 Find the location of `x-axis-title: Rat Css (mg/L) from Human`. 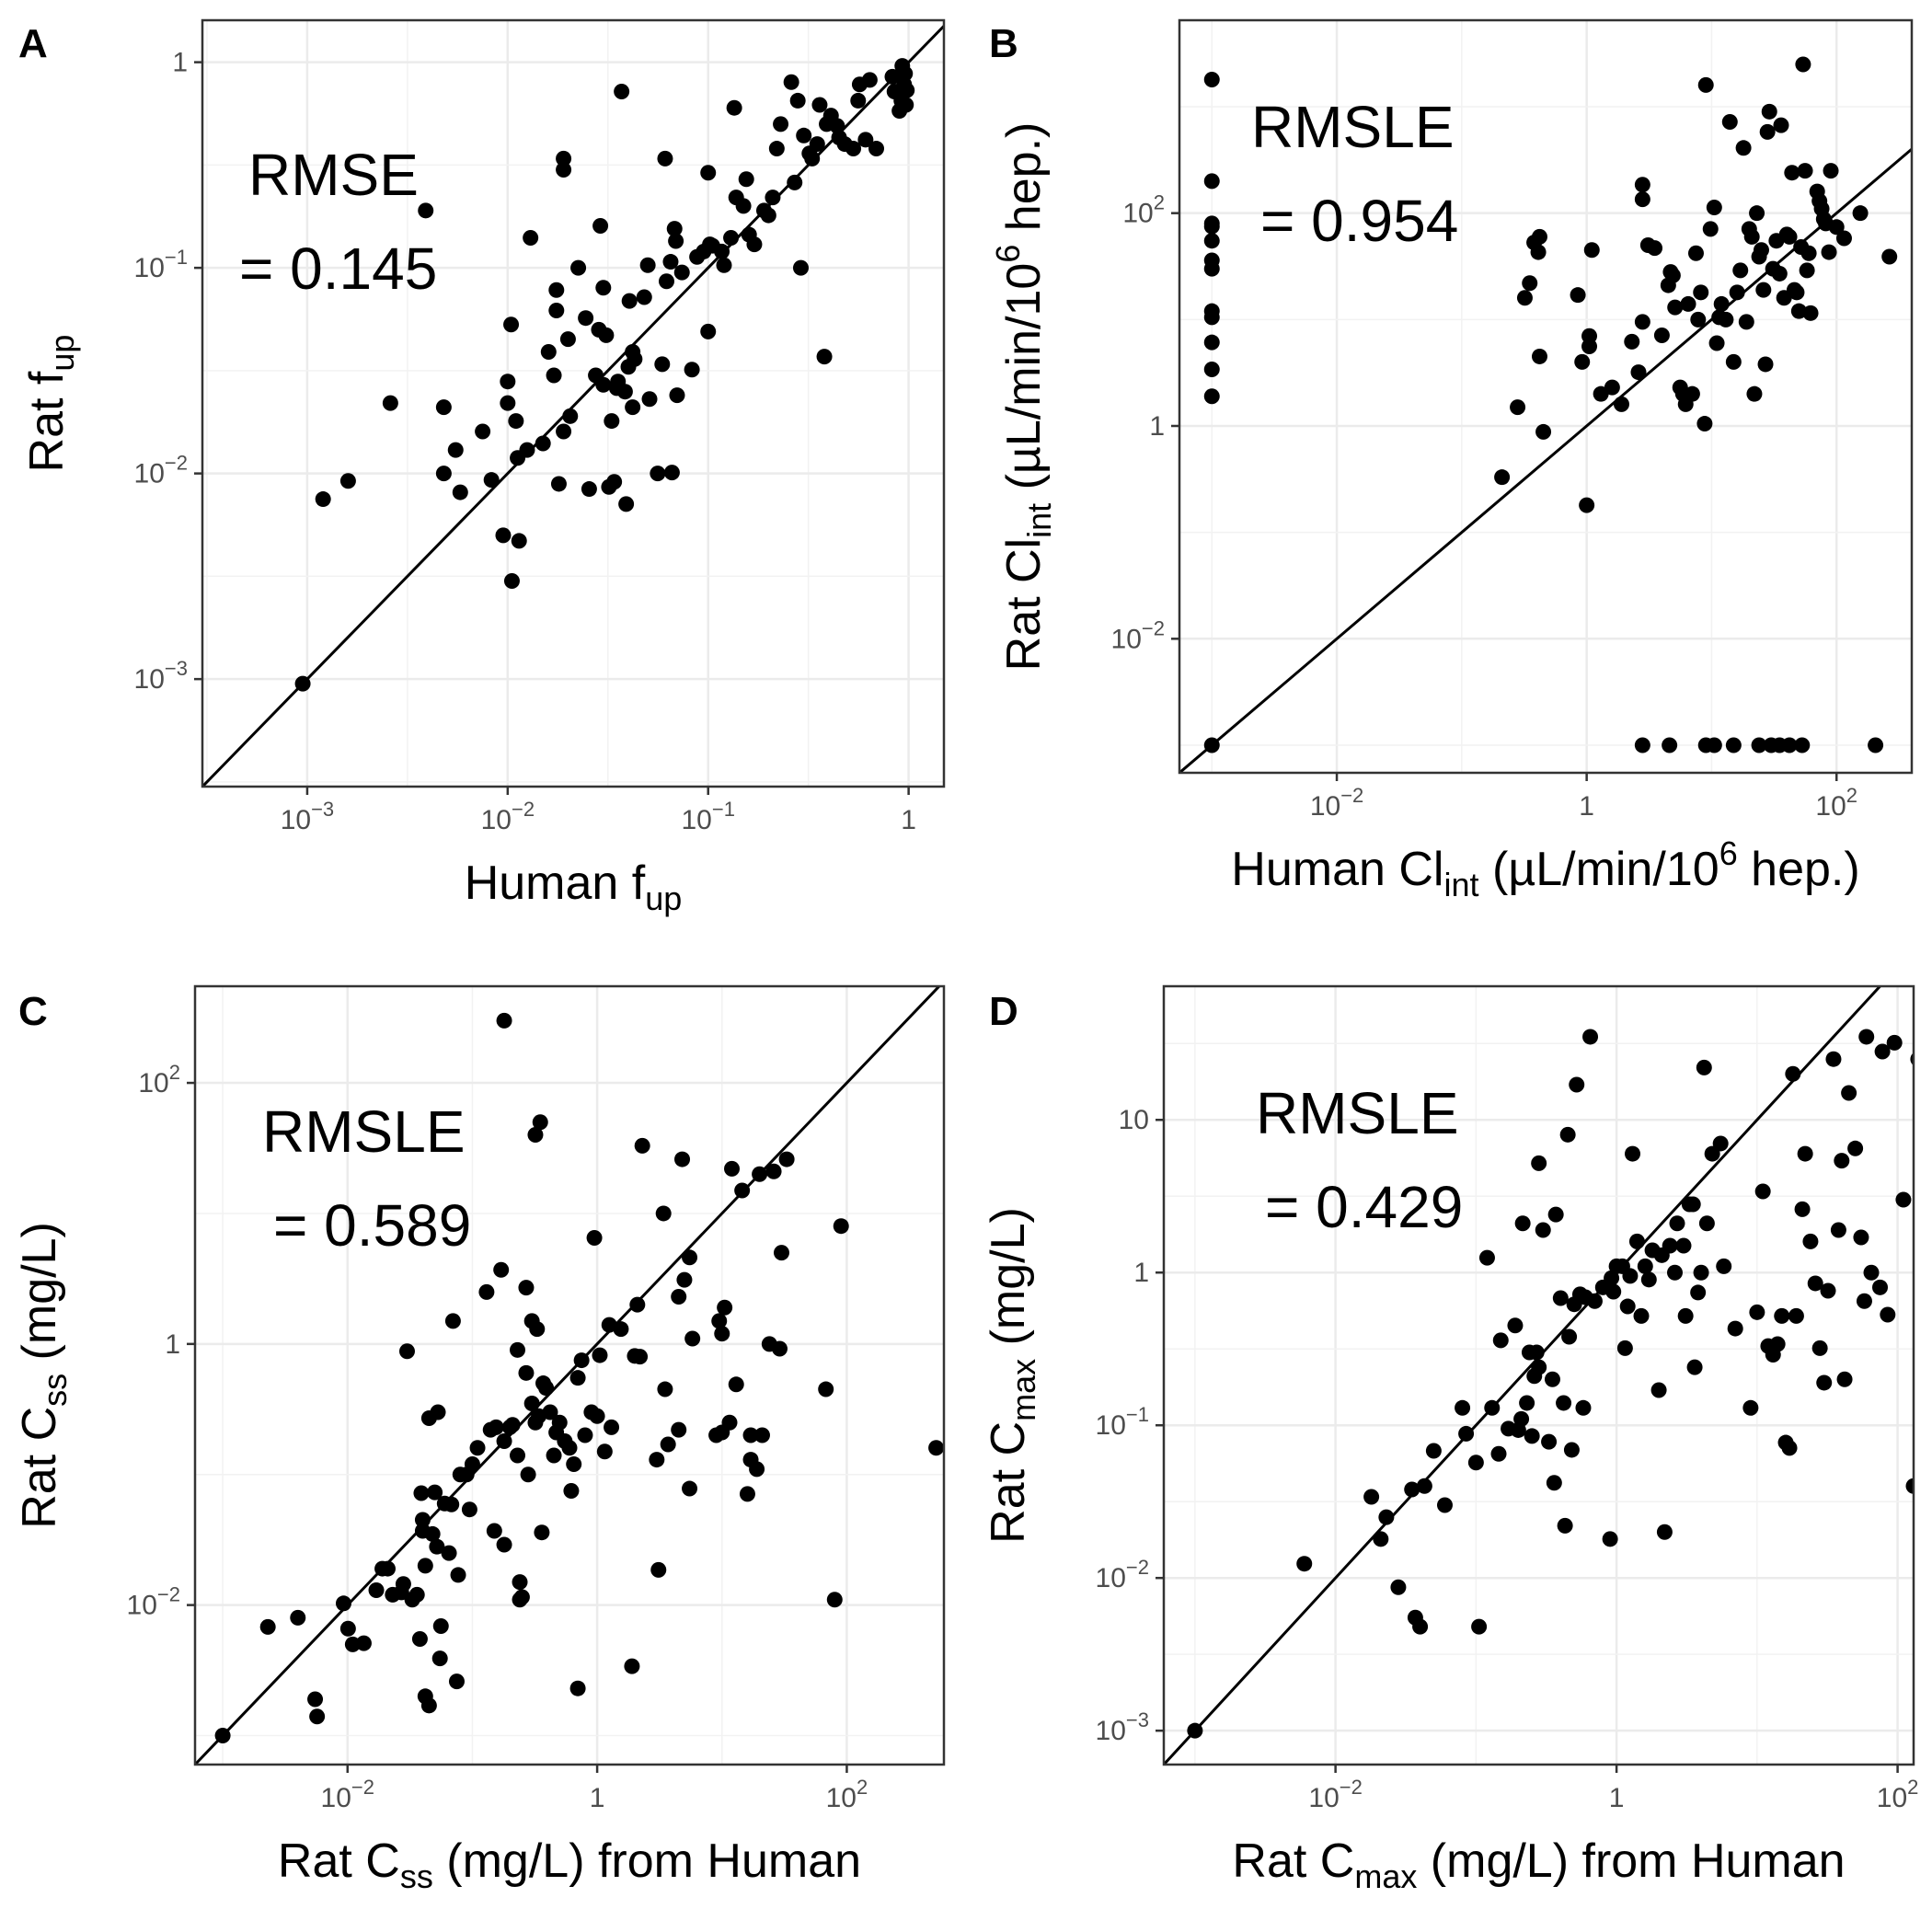

x-axis-title: Rat Css (mg/L) from Human is located at coordinates (569, 1864).